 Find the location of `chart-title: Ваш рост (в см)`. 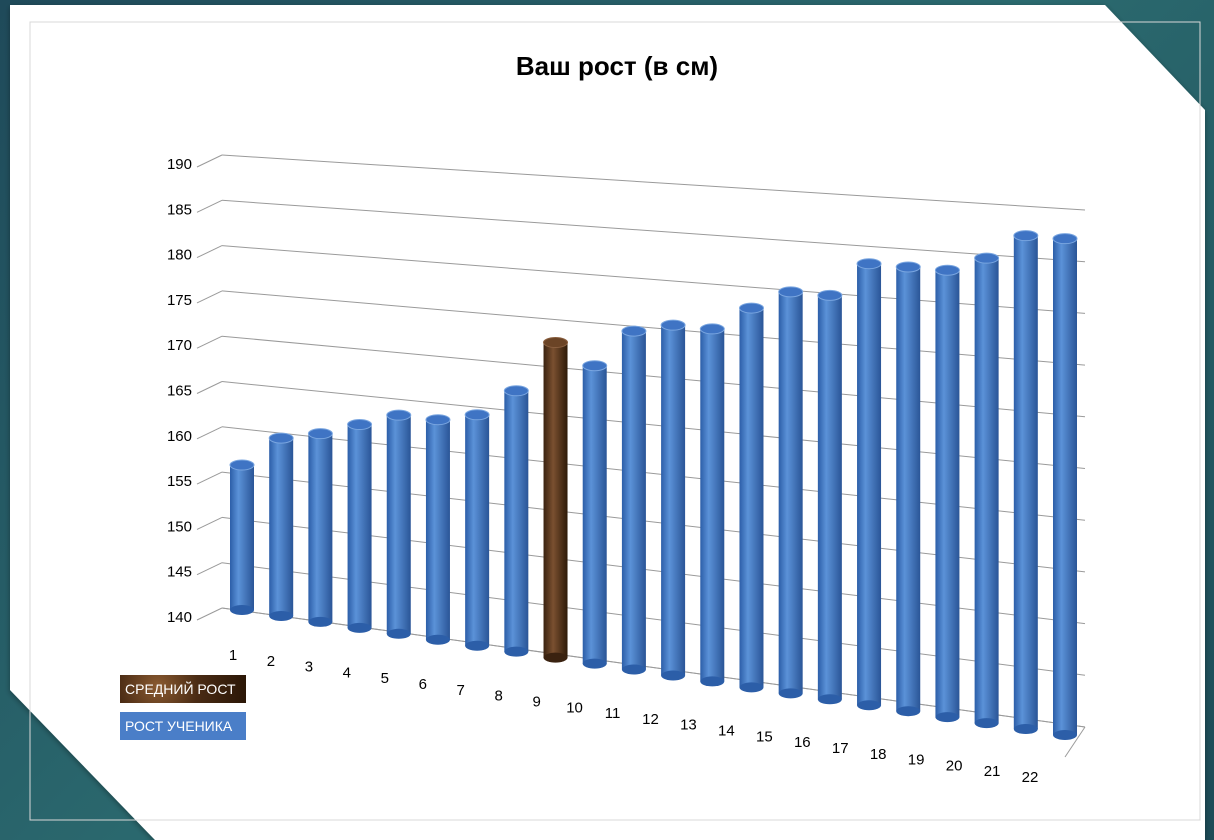

chart-title: Ваш рост (в см) is located at coordinates (617, 66).